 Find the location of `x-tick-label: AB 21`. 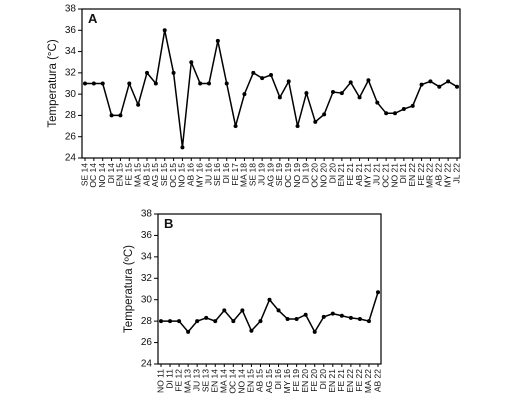

x-tick-label: AB 21 is located at coordinates (359, 174).